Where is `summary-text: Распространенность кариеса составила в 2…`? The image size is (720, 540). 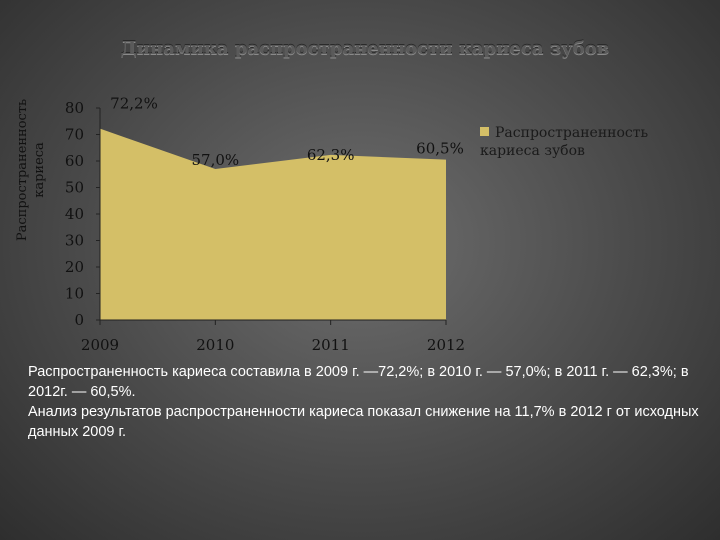 summary-text: Распространенность кариеса составила в 2… is located at coordinates (366, 402).